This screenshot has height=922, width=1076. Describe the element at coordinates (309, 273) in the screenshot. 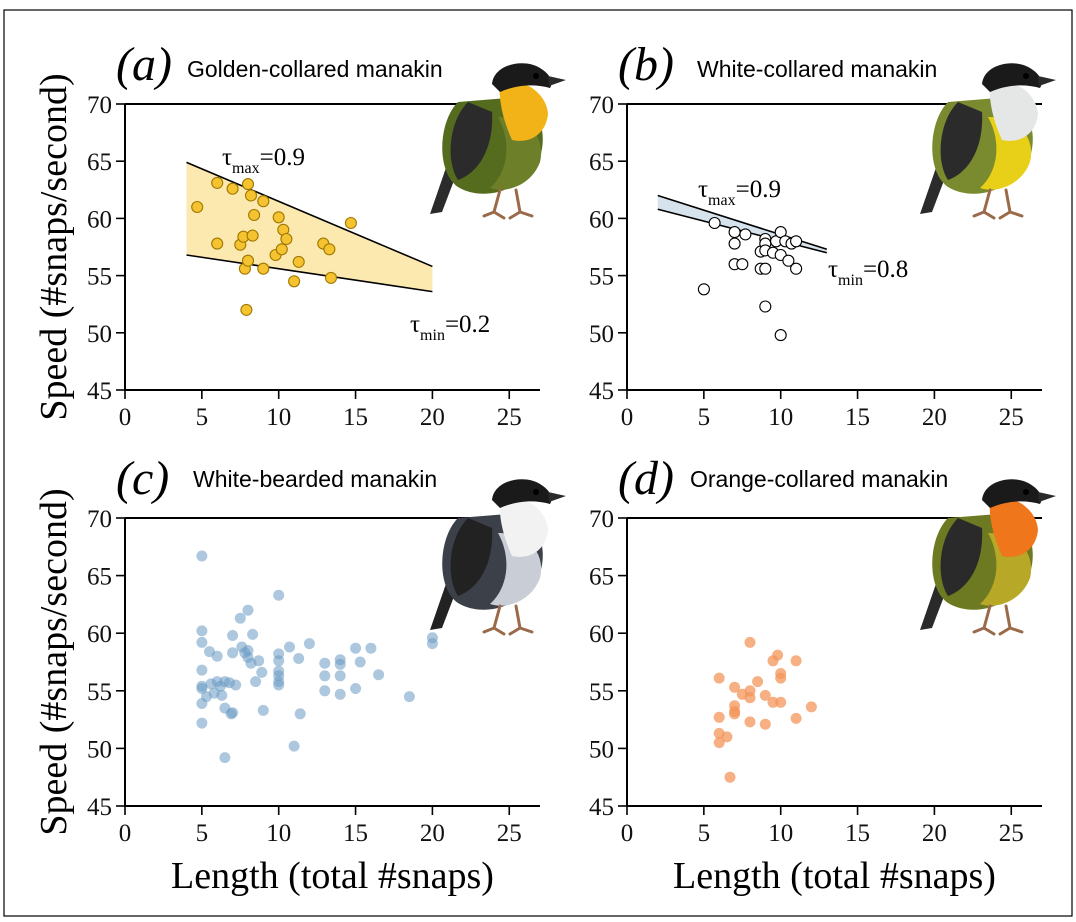

I see `tau-min-line` at that location.